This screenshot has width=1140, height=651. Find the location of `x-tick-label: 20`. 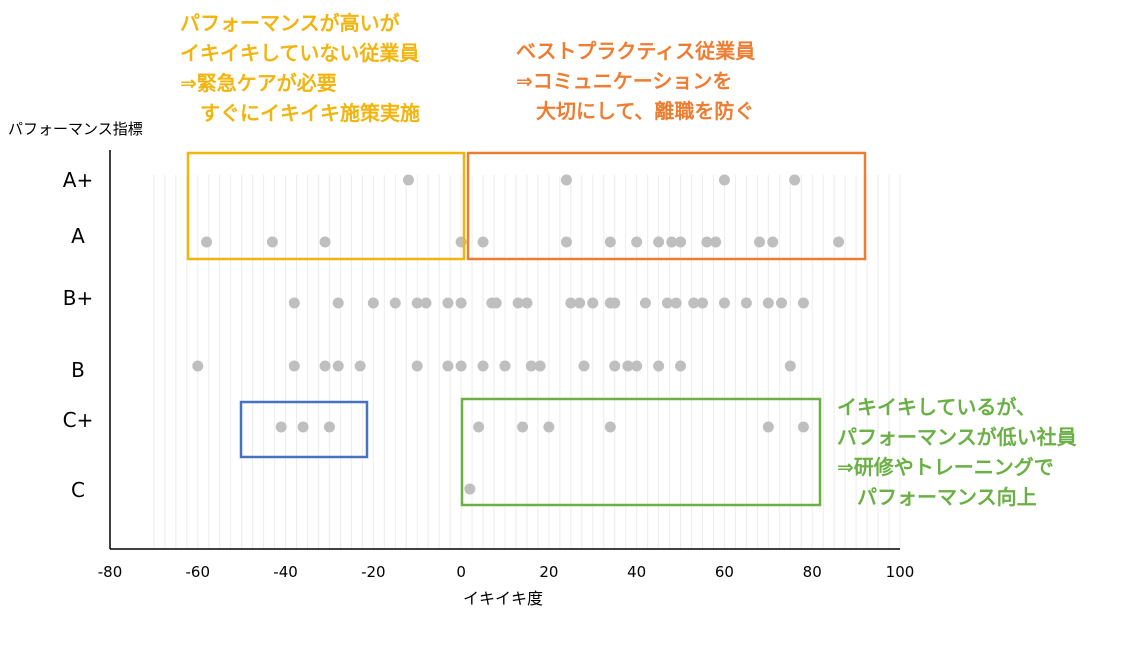

x-tick-label: 20 is located at coordinates (548, 572).